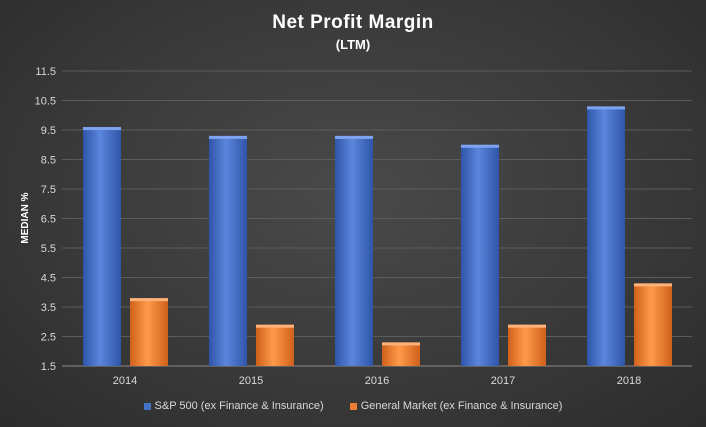  What do you see at coordinates (239, 406) in the screenshot?
I see `legend-label-sp500: S&P 500 (ex Finance & Insurance)` at bounding box center [239, 406].